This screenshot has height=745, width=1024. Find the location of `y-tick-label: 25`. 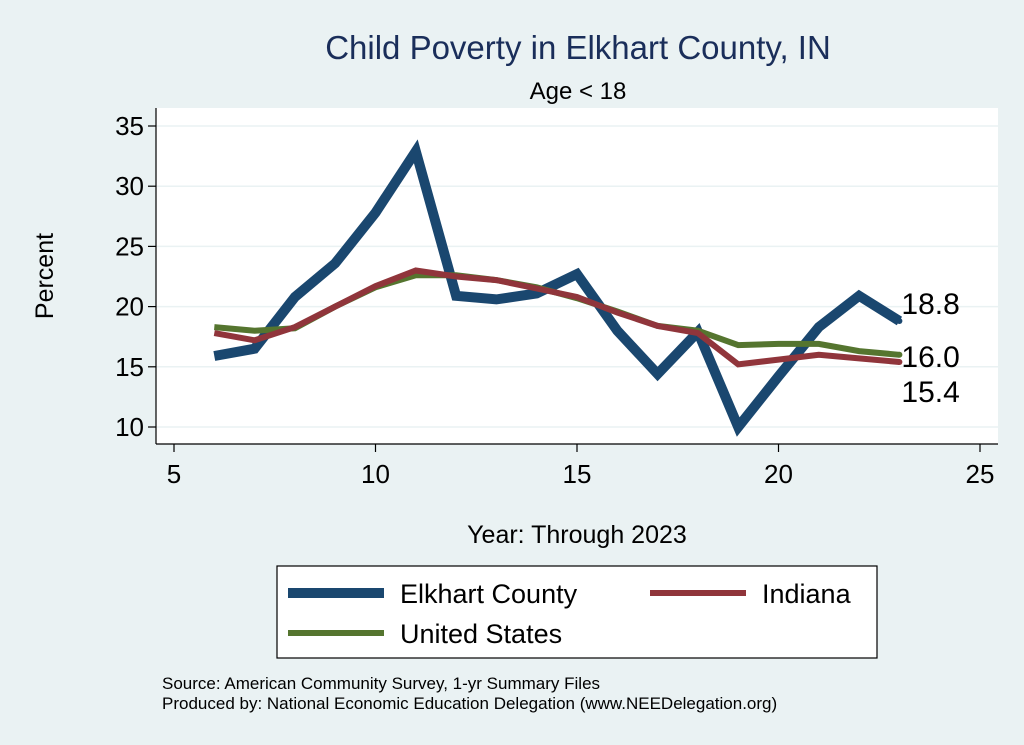

y-tick-label: 25 is located at coordinates (129, 246).